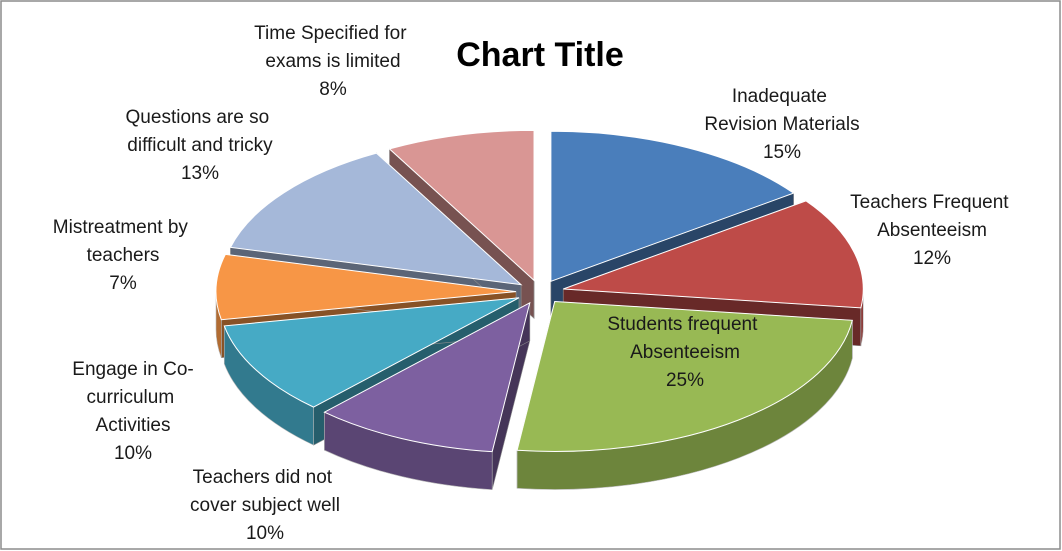 This screenshot has height=551, width=1062. What do you see at coordinates (123, 283) in the screenshot?
I see `data-label-value: 7%` at bounding box center [123, 283].